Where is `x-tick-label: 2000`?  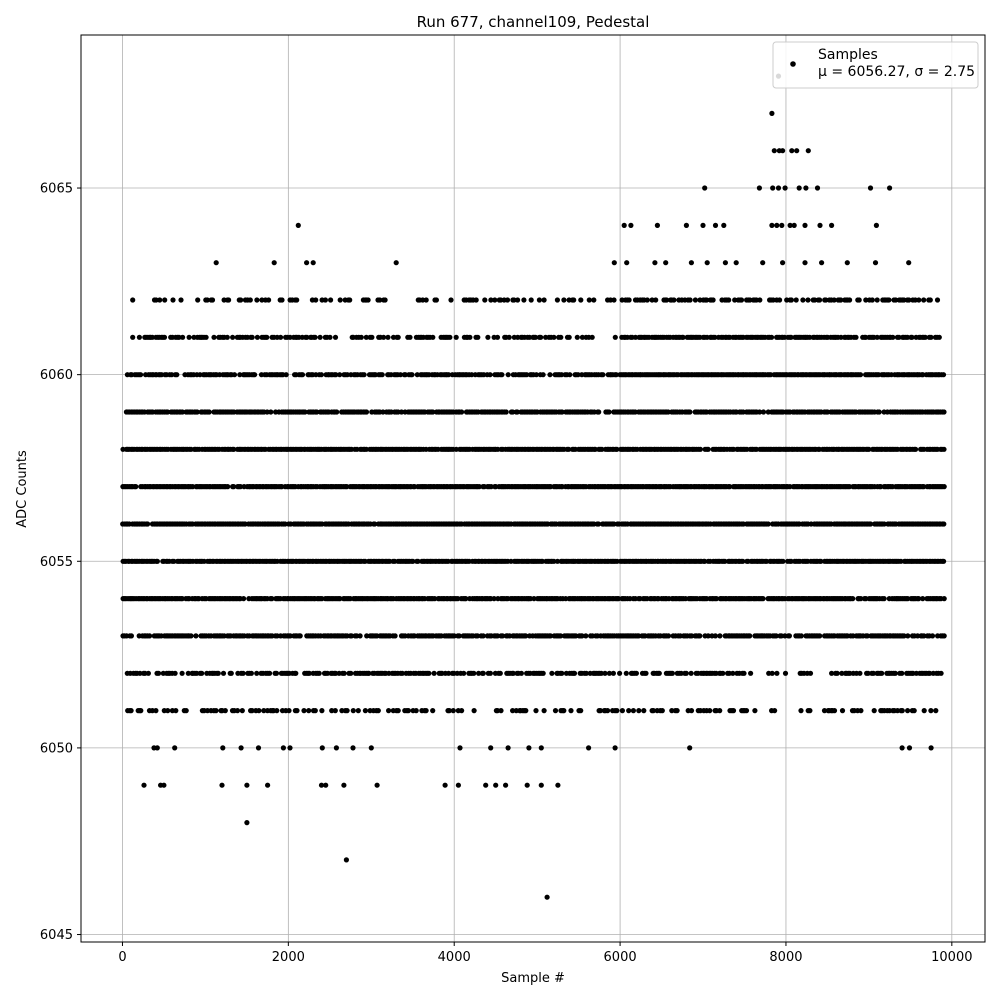 x-tick-label: 2000 is located at coordinates (288, 957).